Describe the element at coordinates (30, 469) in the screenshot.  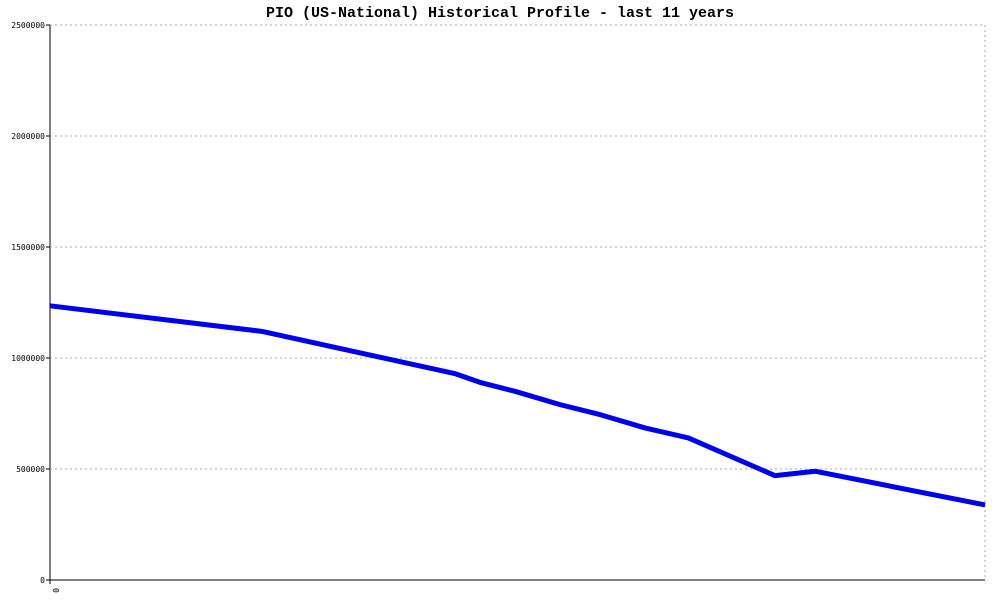
I see `y-tick-label: 500000` at that location.